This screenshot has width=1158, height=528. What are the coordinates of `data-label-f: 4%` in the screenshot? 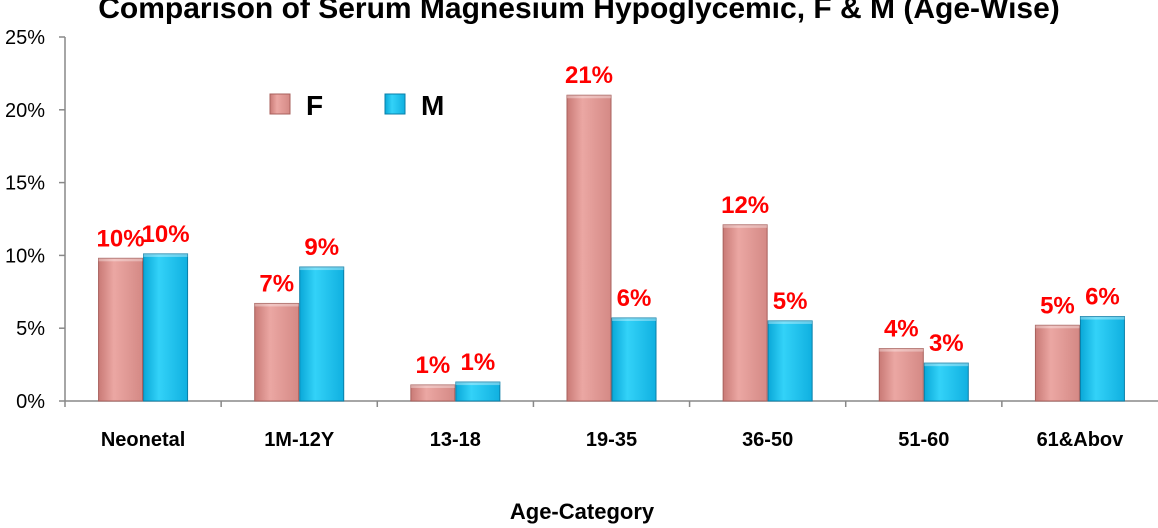 It's located at (901, 329).